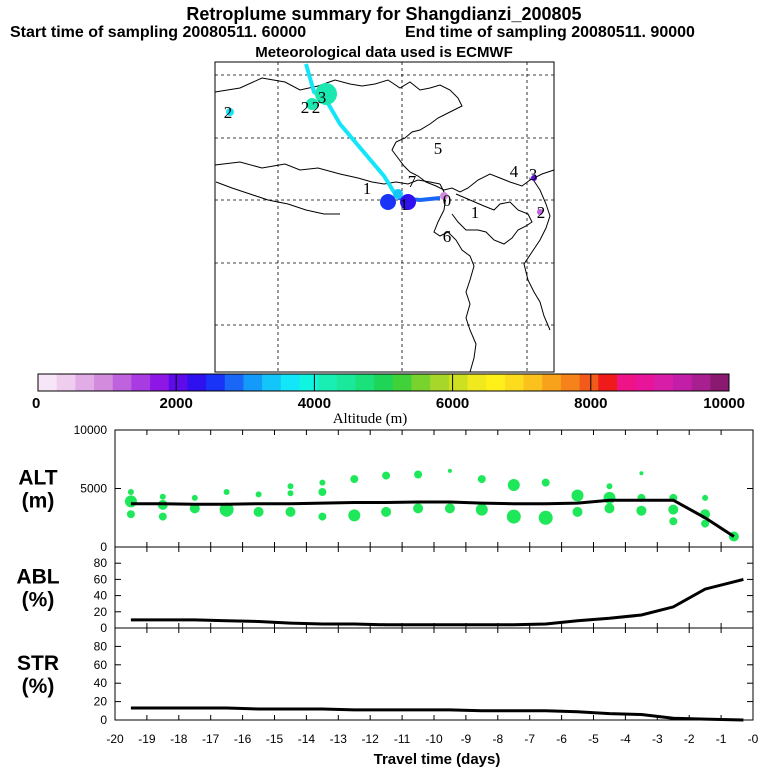  What do you see at coordinates (176, 403) in the screenshot?
I see `colorbar-tick-label: 2000` at bounding box center [176, 403].